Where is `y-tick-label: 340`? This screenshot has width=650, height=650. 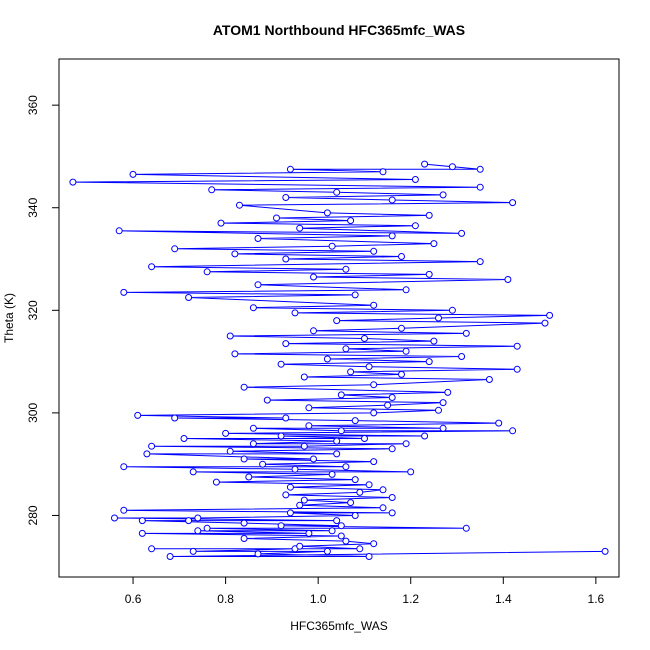 y-tick-label: 340 is located at coordinates (33, 207).